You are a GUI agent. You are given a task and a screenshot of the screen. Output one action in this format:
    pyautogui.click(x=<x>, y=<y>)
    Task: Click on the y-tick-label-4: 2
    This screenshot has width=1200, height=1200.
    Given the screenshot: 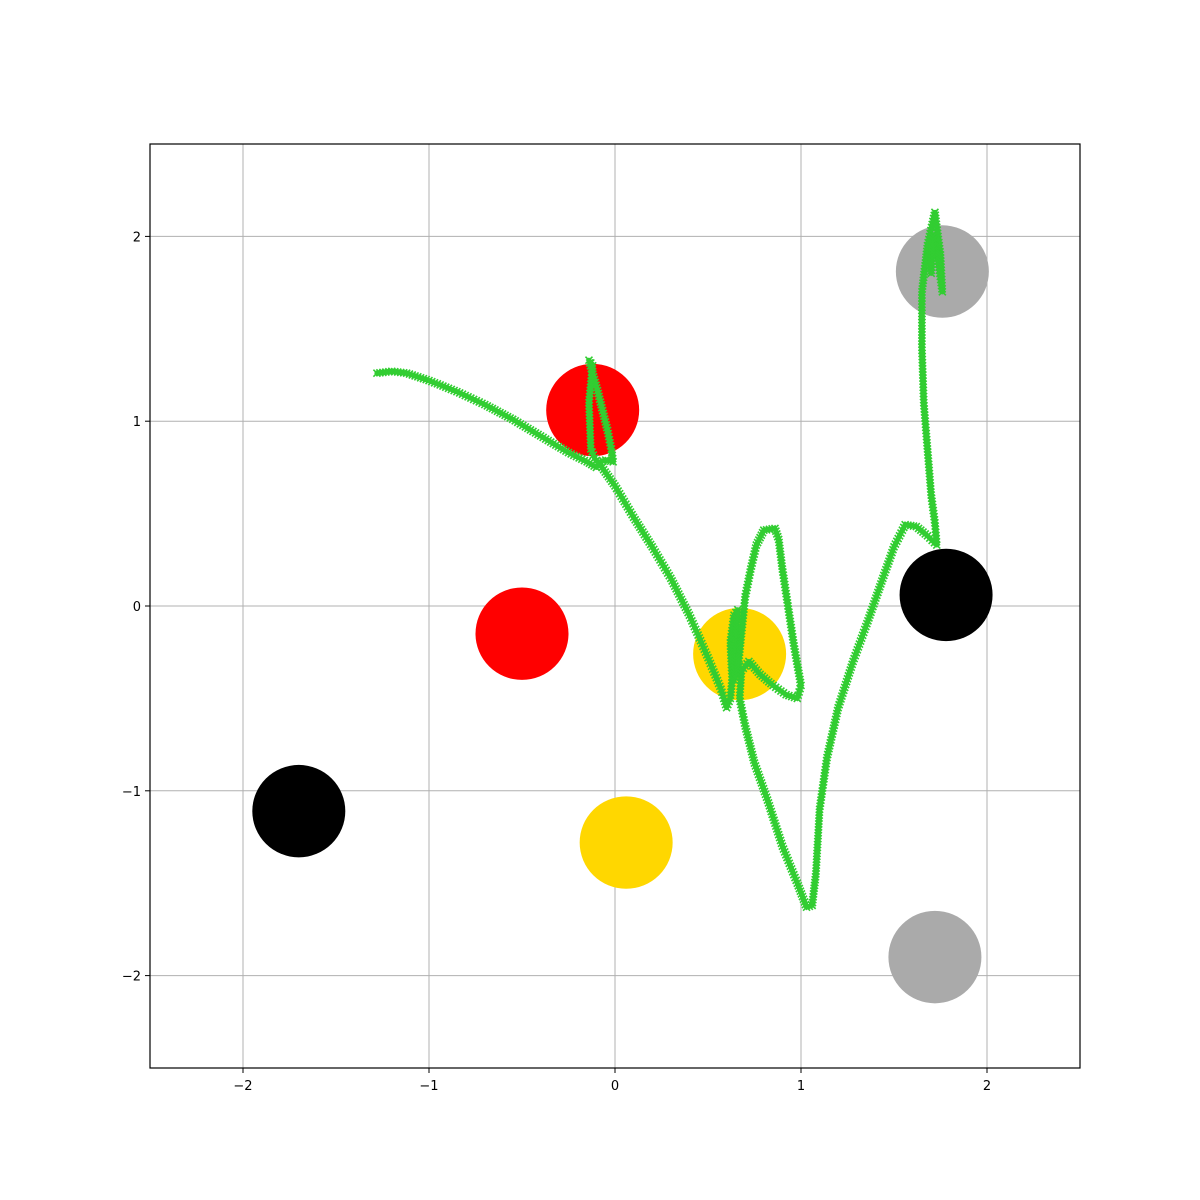 What is the action you would take?
    pyautogui.click(x=137, y=237)
    